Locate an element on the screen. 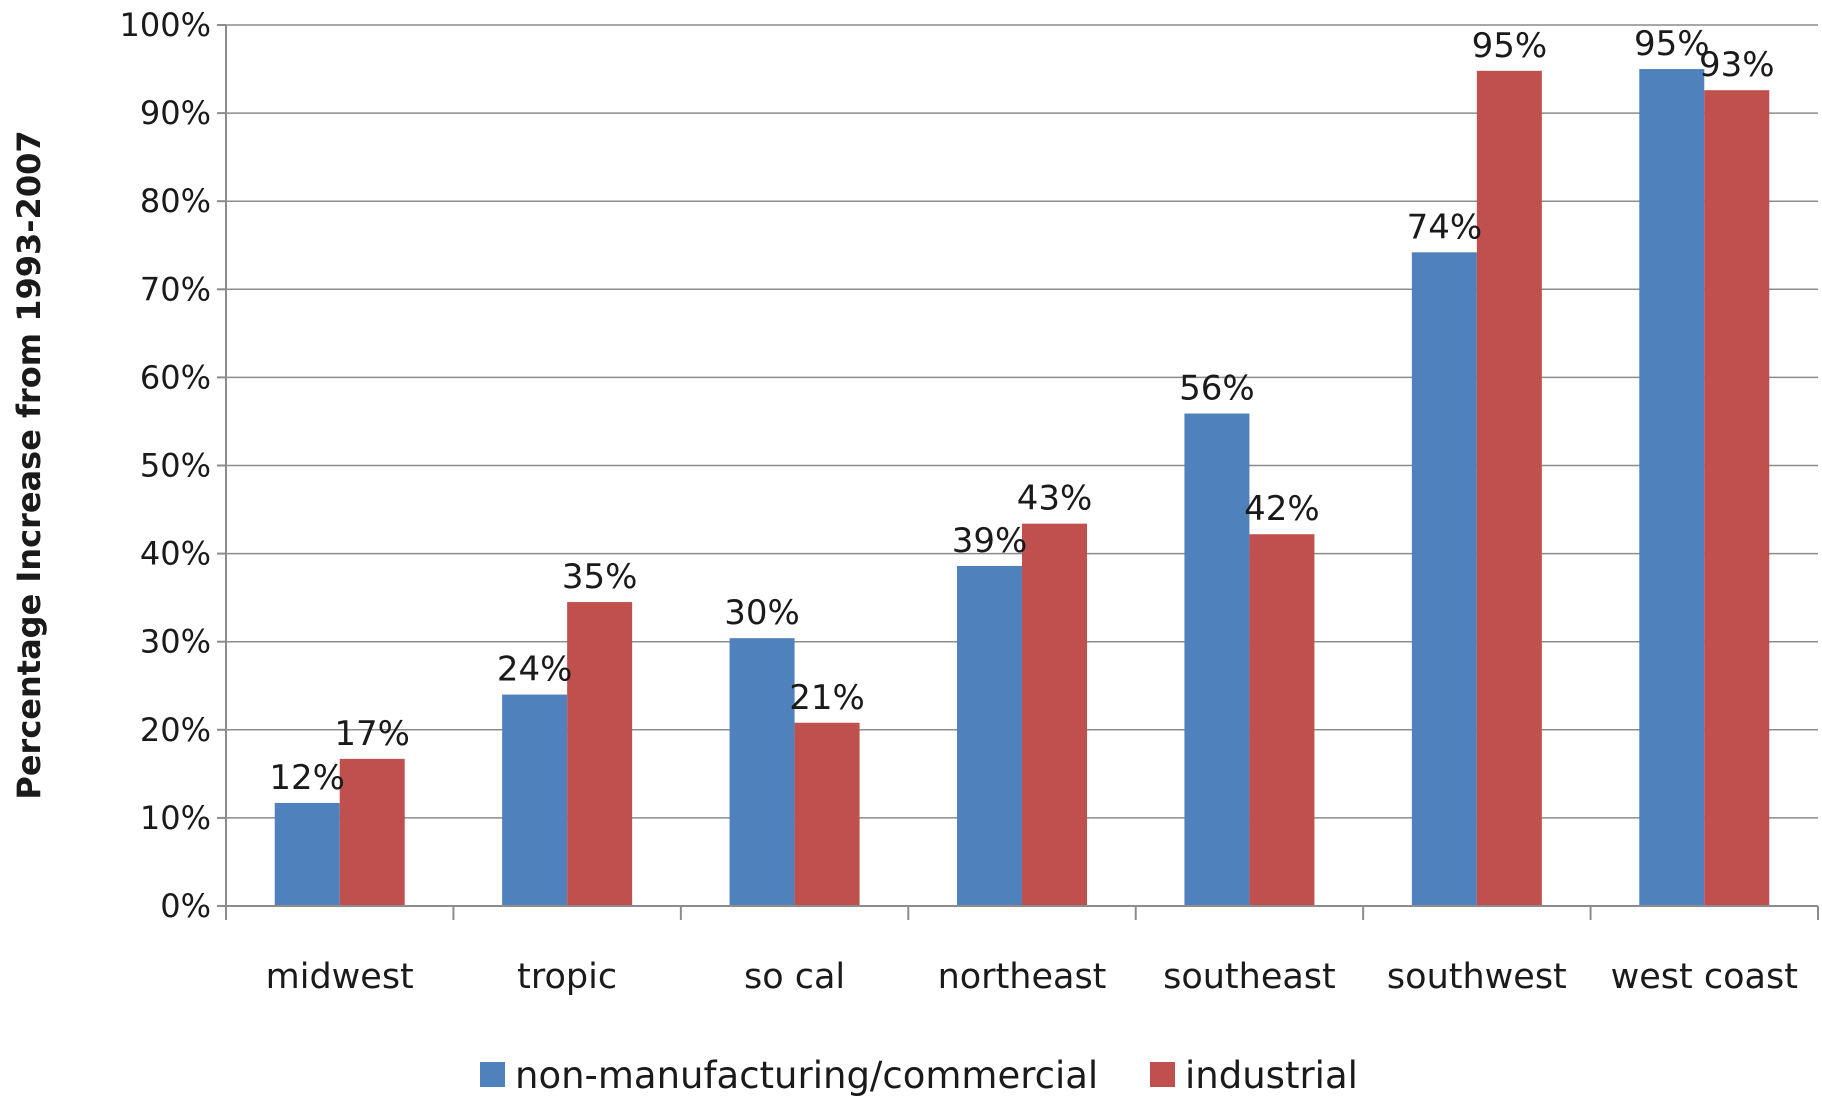 The width and height of the screenshot is (1822, 1112). y-tick-label: 90% is located at coordinates (175, 113).